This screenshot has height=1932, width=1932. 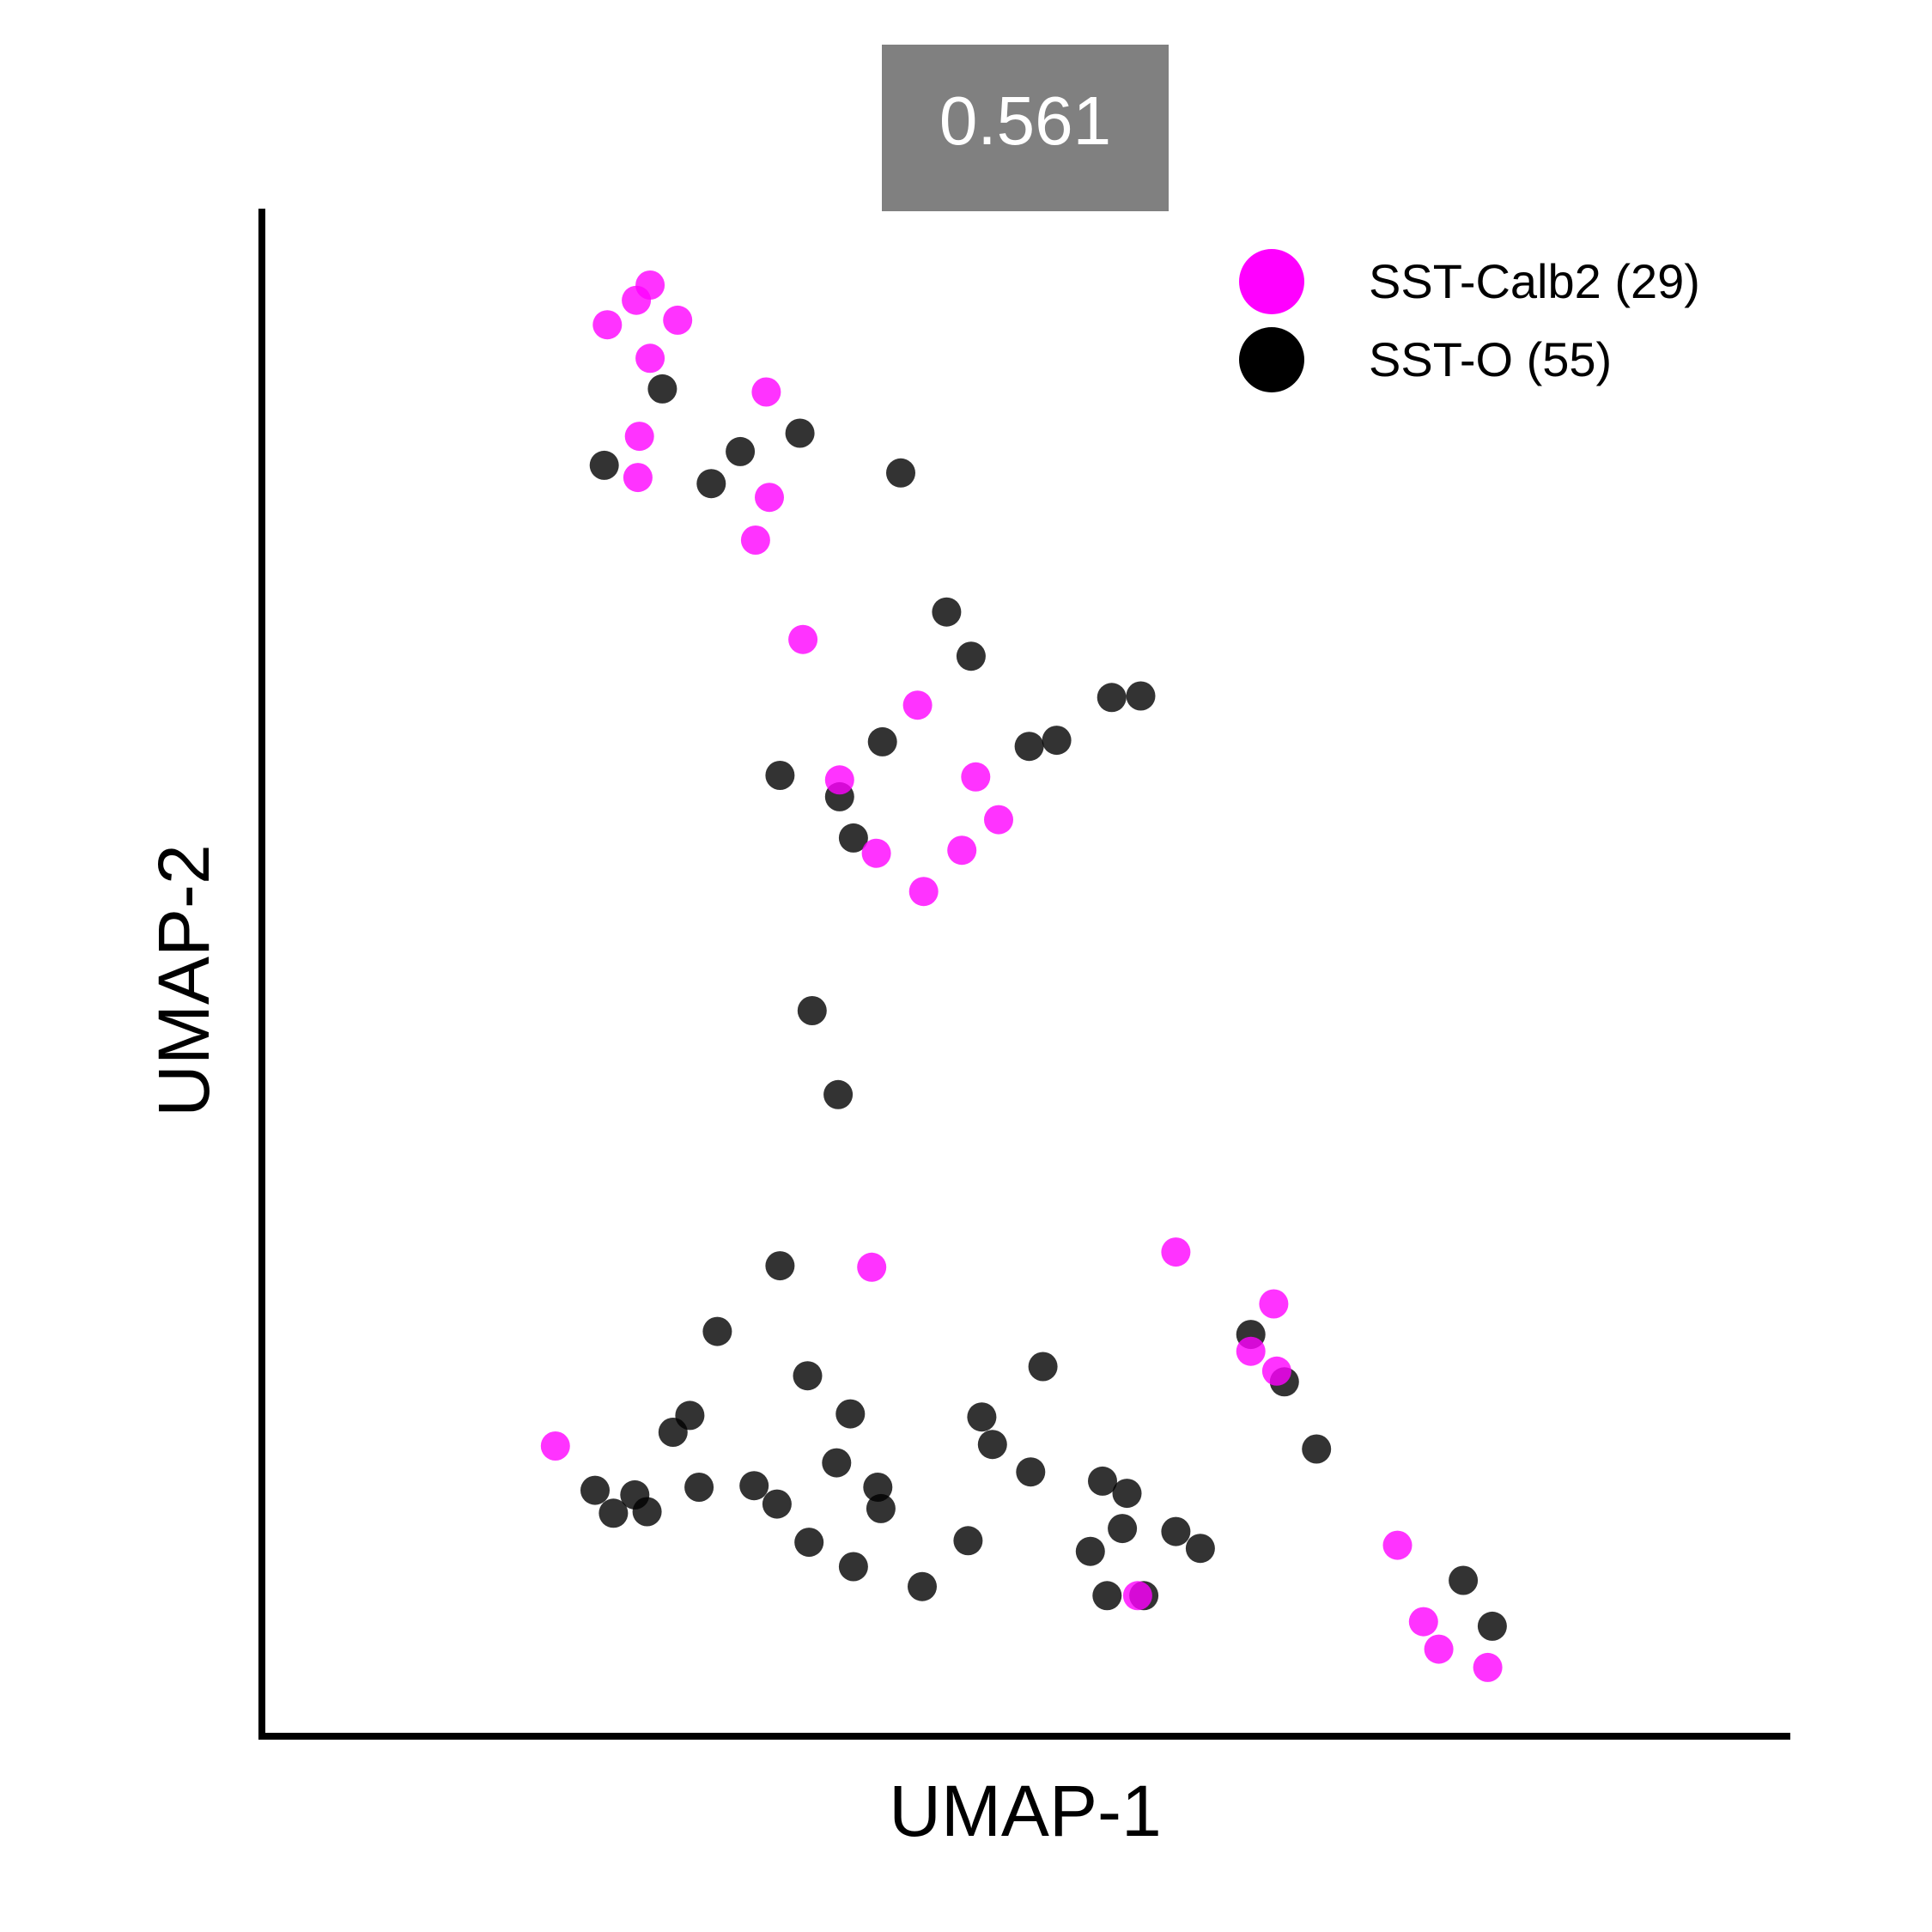 What do you see at coordinates (1470, 321) in the screenshot?
I see `legend: SST-Calb2 (29) SST-O (55)` at bounding box center [1470, 321].